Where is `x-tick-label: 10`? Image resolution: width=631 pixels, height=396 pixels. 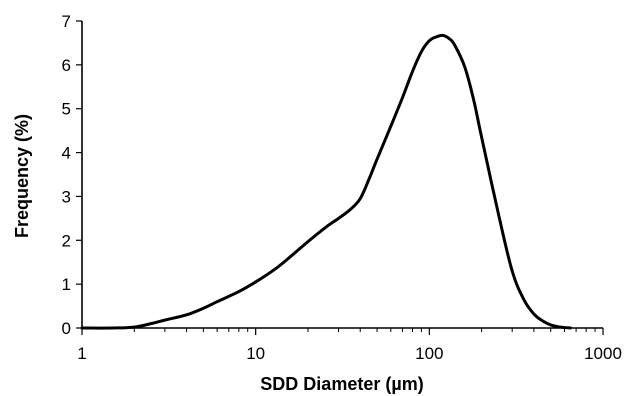 x-tick-label: 10 is located at coordinates (255, 353).